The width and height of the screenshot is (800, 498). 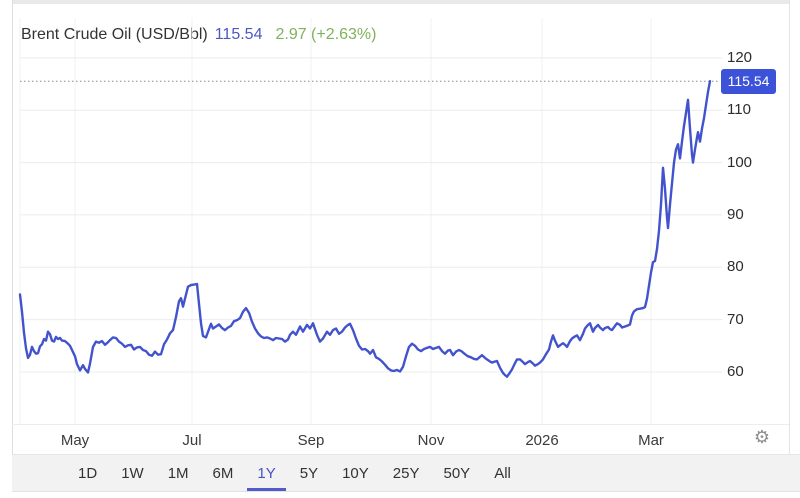 What do you see at coordinates (326, 34) in the screenshot?
I see `price-change-value: 2.97 (+2.63%)` at bounding box center [326, 34].